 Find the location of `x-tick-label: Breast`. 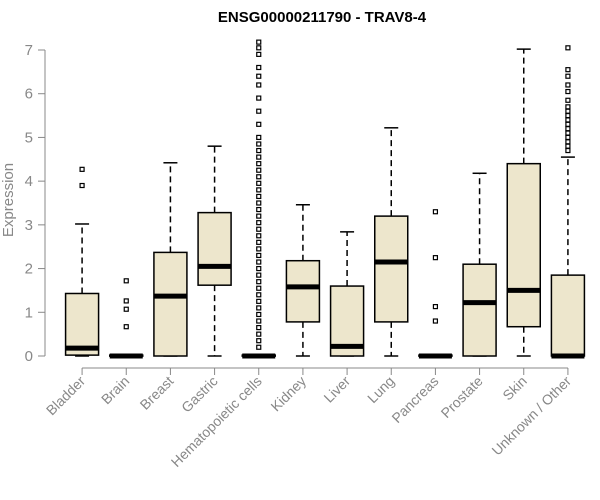

x-tick-label: Breast is located at coordinates (157, 393).